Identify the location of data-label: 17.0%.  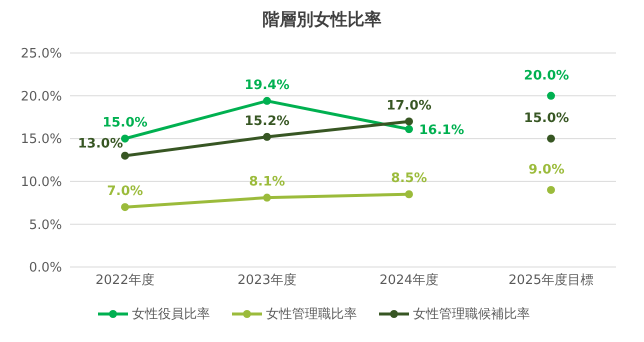
(409, 106).